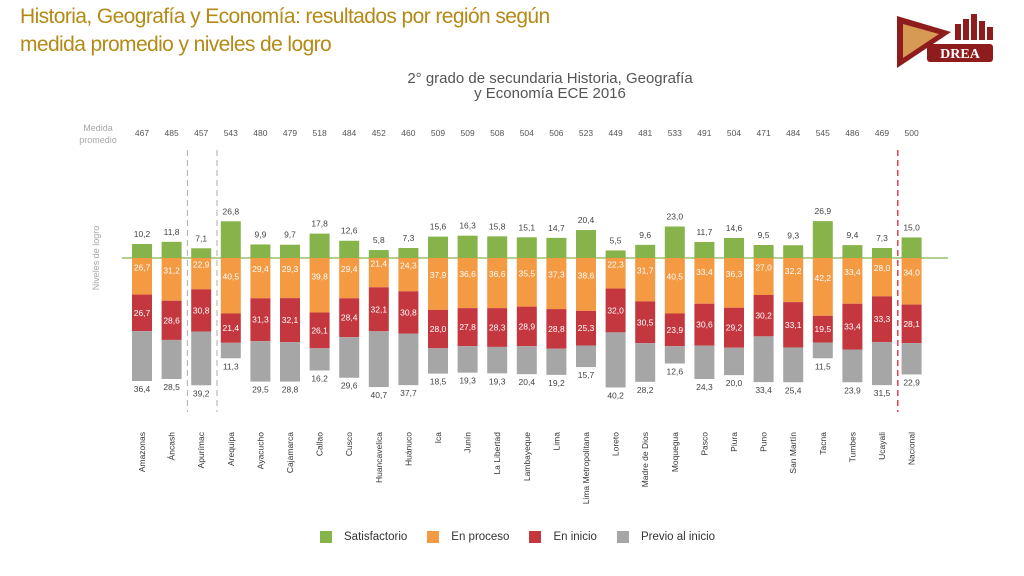 The height and width of the screenshot is (576, 1024). Describe the element at coordinates (586, 133) in the screenshot. I see `medida-promedio-value: 523` at that location.